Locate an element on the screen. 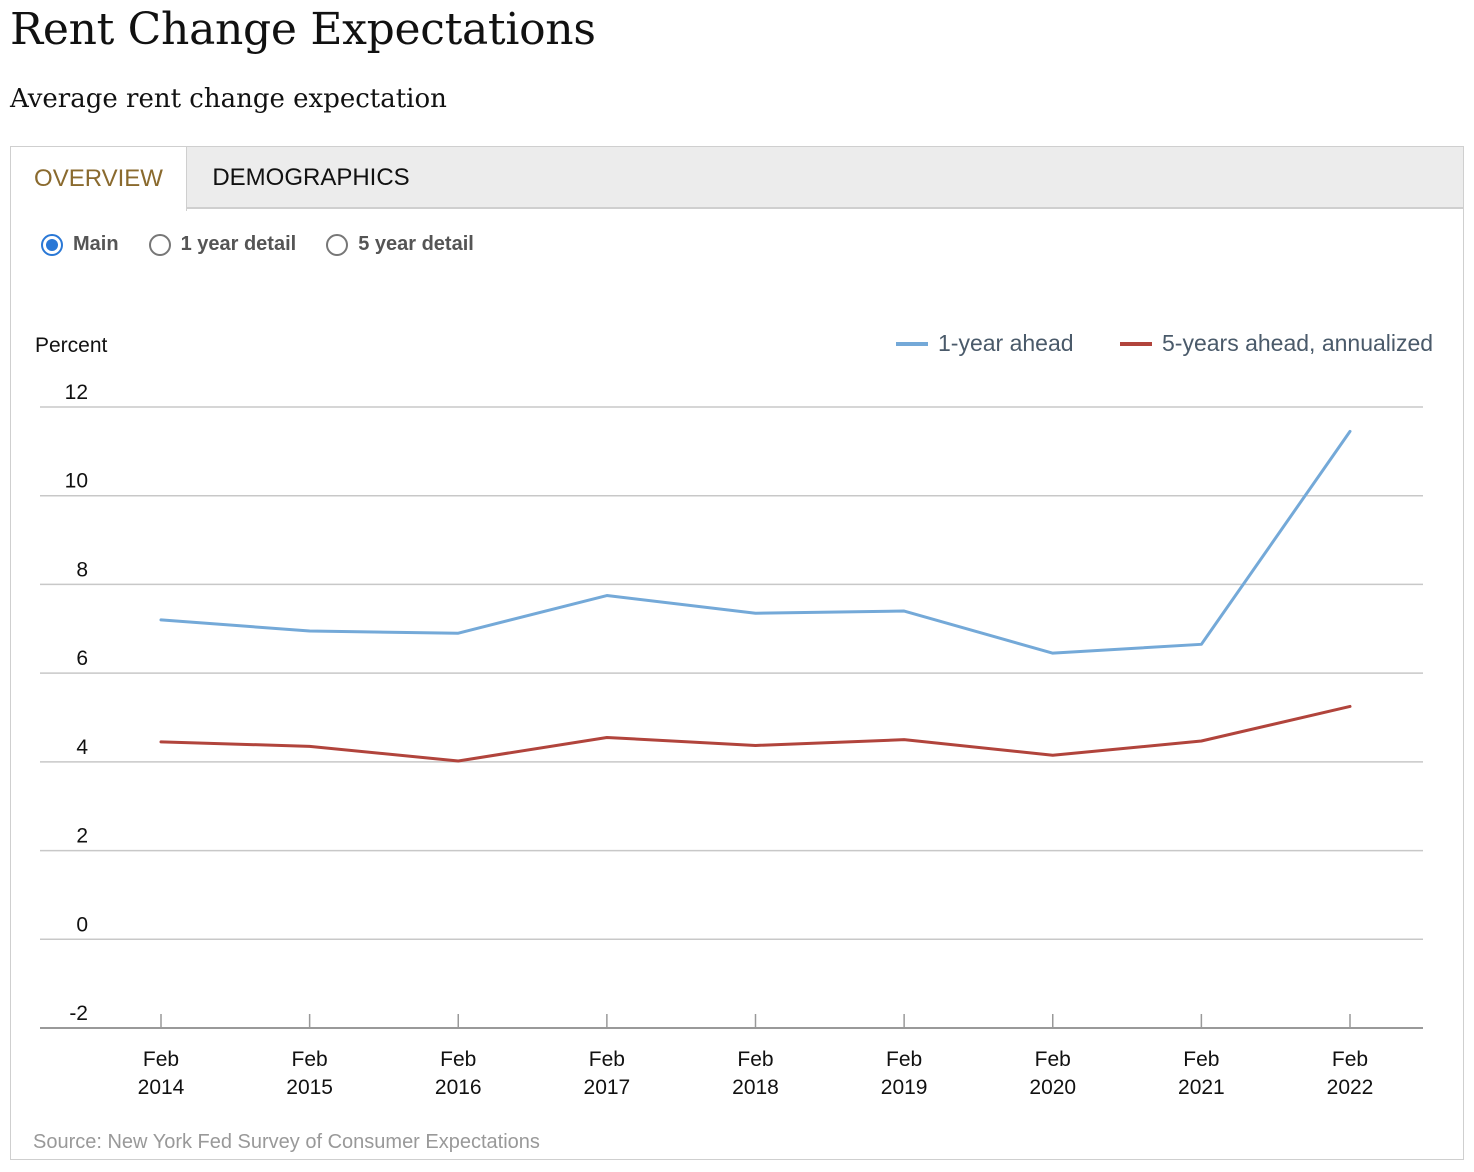 This screenshot has width=1474, height=1172. y-tick-label: 12 is located at coordinates (76, 392).